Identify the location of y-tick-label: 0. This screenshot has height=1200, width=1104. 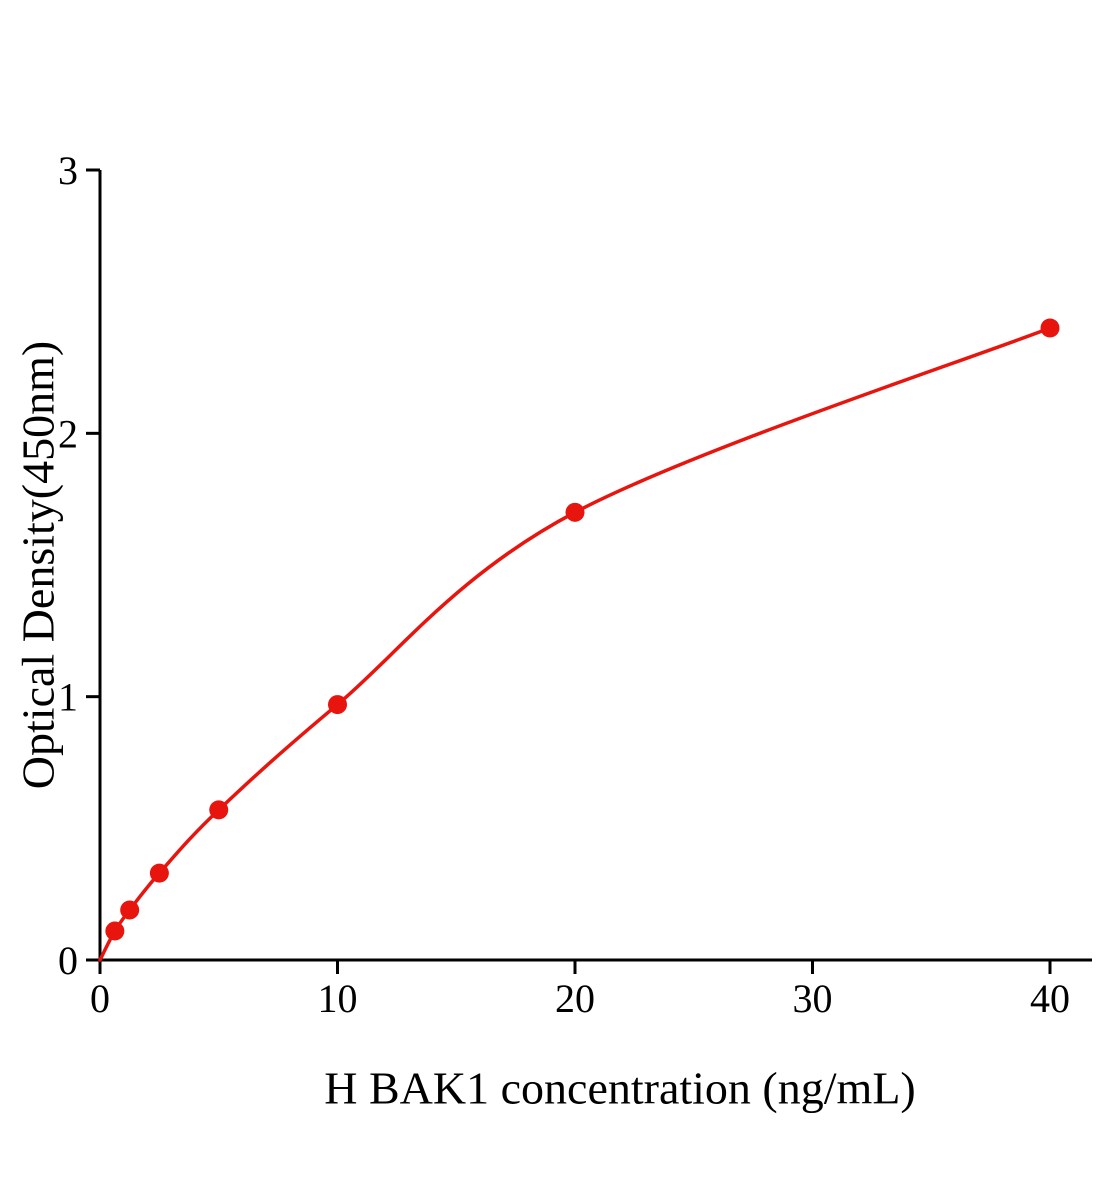
(68, 960).